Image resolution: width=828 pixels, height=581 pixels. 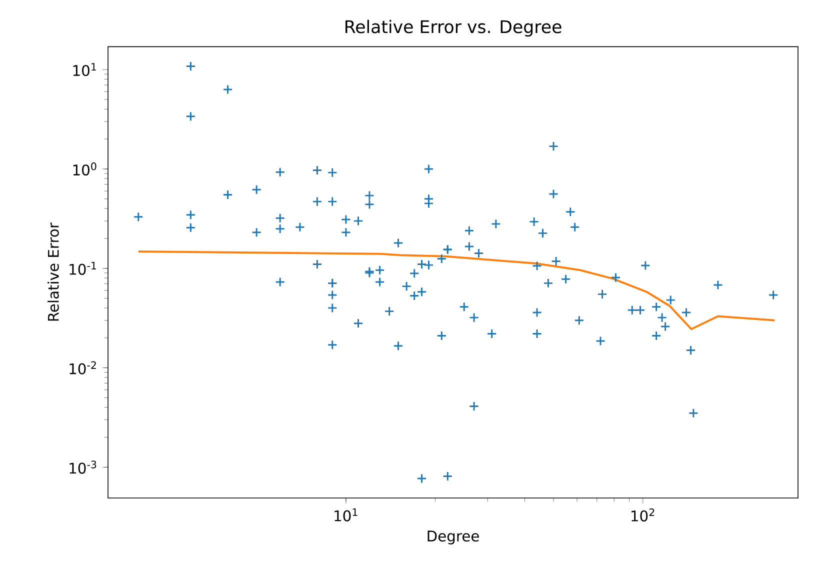 I want to click on x-tick-label: 10$^{2}$, so click(x=643, y=515).